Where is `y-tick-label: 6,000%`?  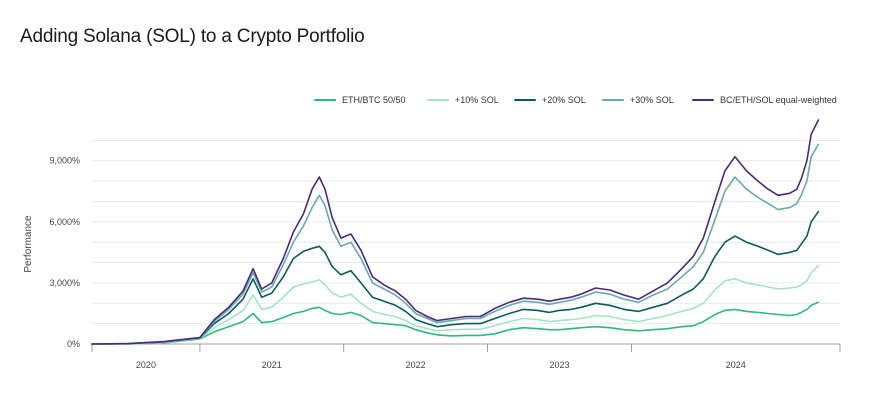
y-tick-label: 6,000% is located at coordinates (64, 222).